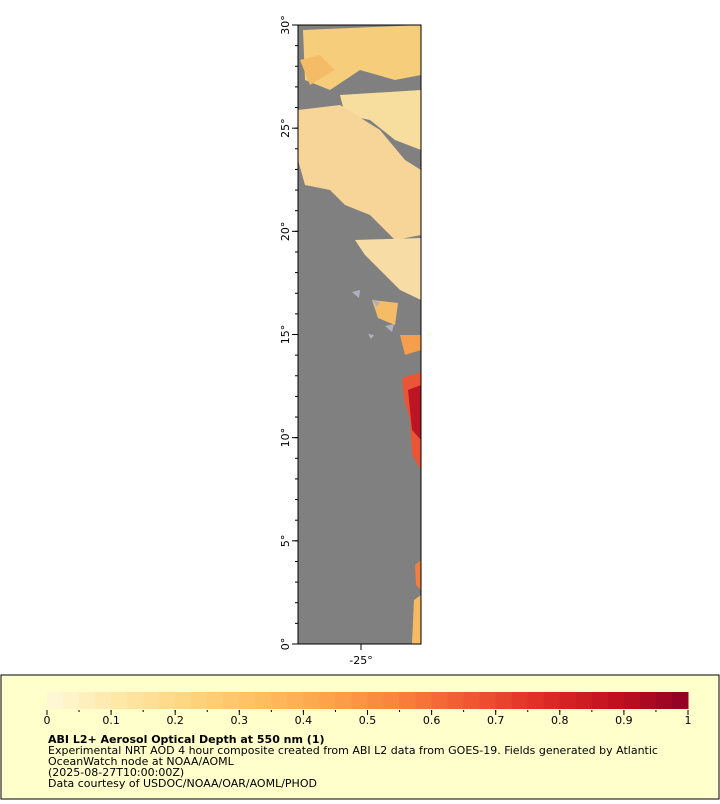 This screenshot has width=720, height=804. I want to click on lat-tick-label: 10°, so click(285, 438).